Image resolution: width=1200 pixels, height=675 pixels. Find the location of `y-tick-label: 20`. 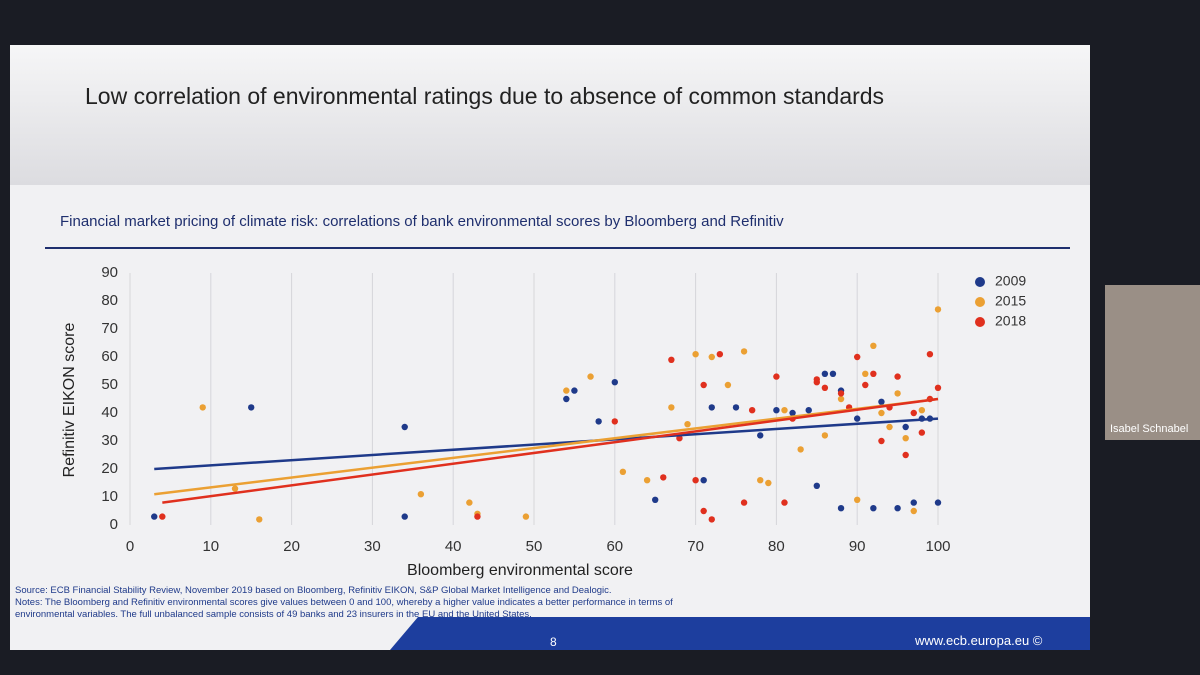

y-tick-label: 20 is located at coordinates (109, 468).